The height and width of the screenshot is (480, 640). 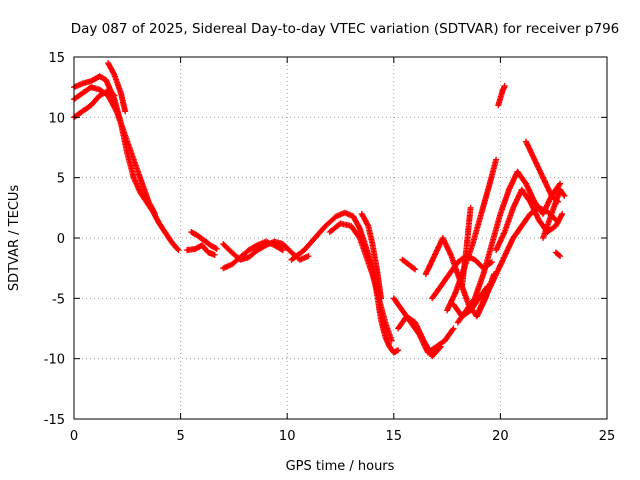 What do you see at coordinates (180, 436) in the screenshot?
I see `x-tick-label: 5` at bounding box center [180, 436].